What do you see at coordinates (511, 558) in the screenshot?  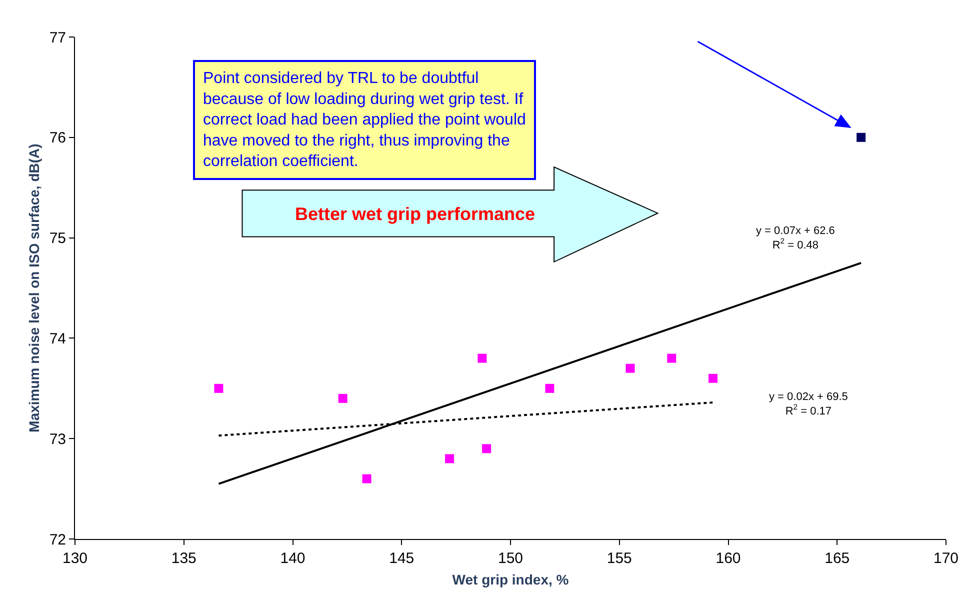 I see `x-tick-label: 150` at bounding box center [511, 558].